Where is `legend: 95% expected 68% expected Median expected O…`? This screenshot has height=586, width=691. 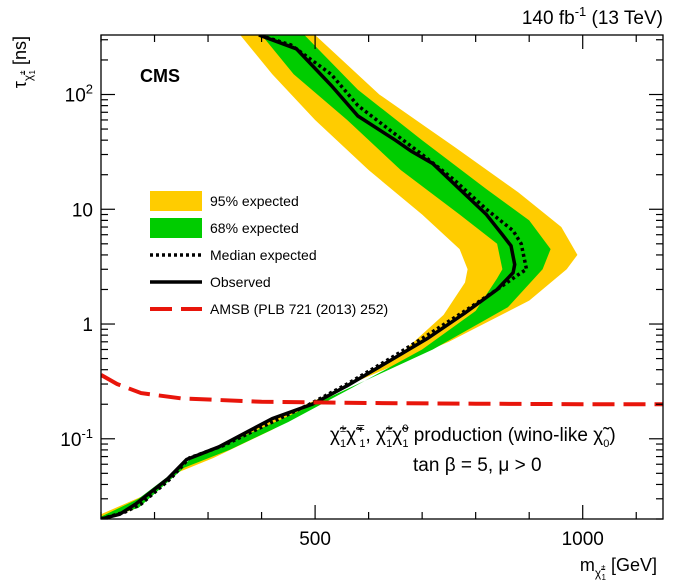
legend: 95% expected 68% expected Median expected O… is located at coordinates (269, 254).